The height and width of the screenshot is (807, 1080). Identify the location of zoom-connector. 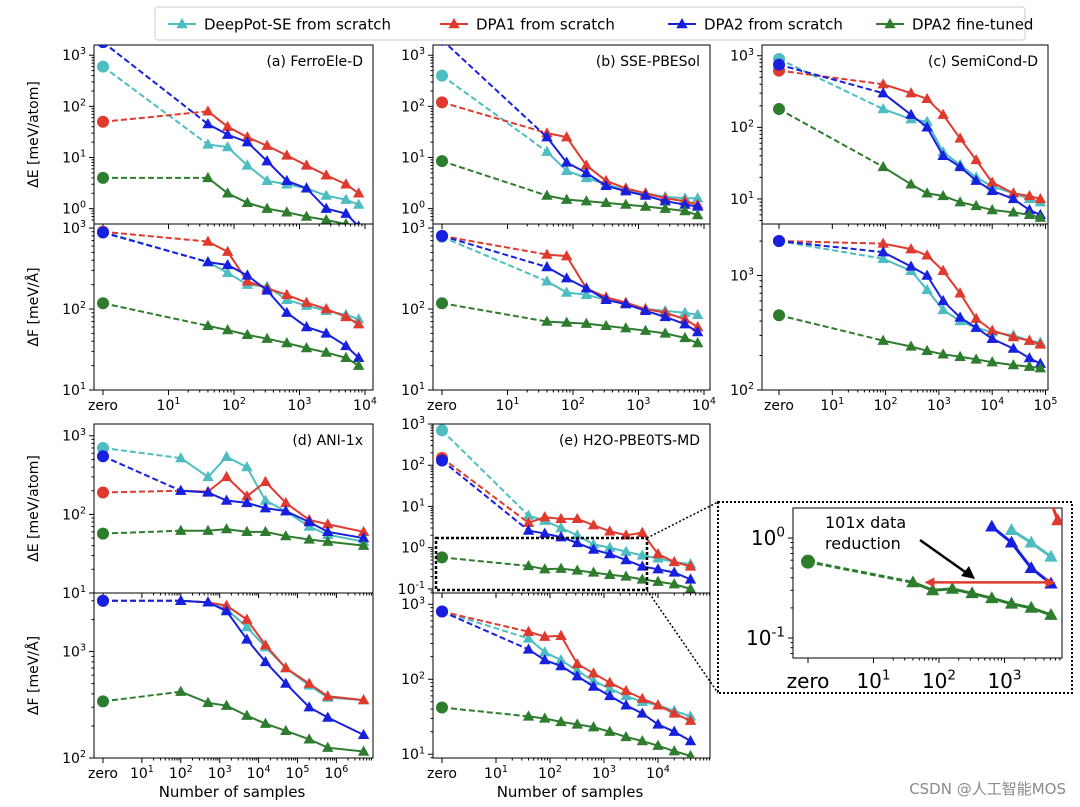
(682, 520).